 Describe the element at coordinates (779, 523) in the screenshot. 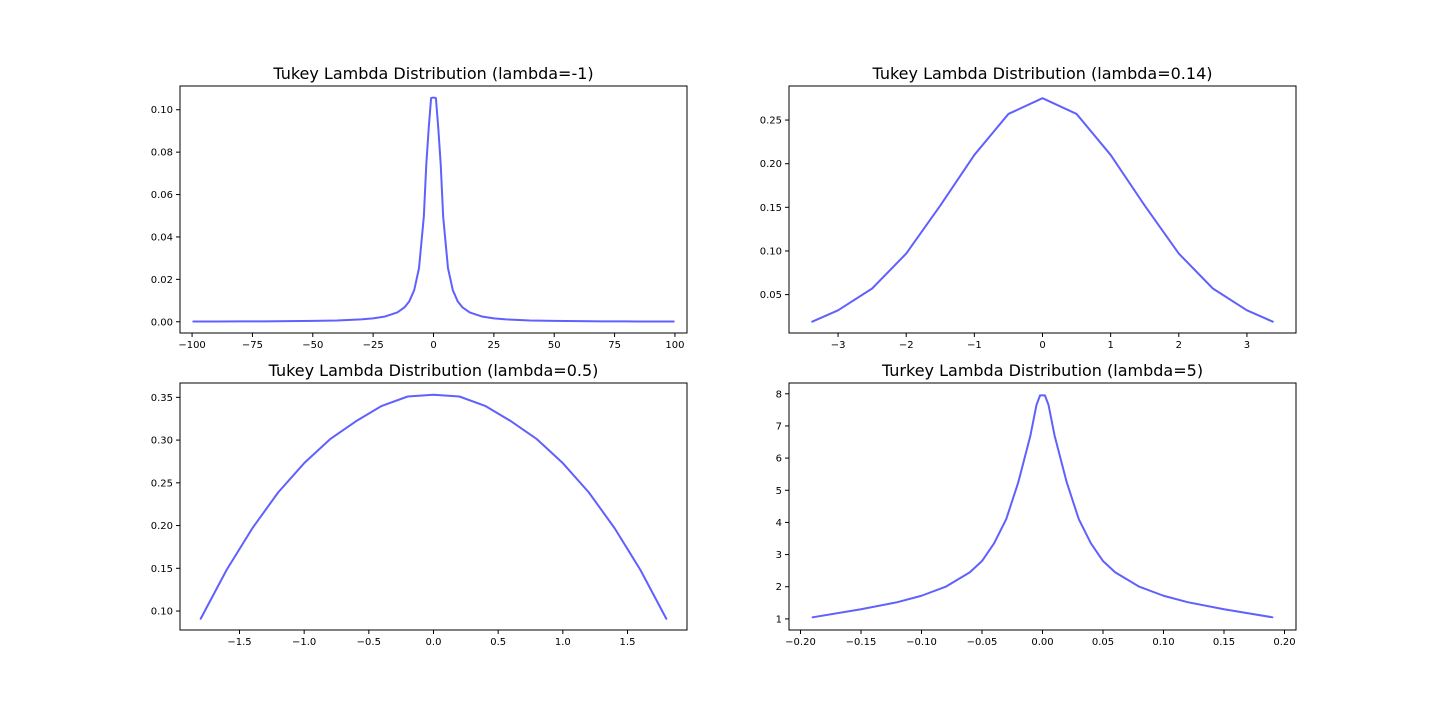

I see `y-tick-label: 4` at that location.